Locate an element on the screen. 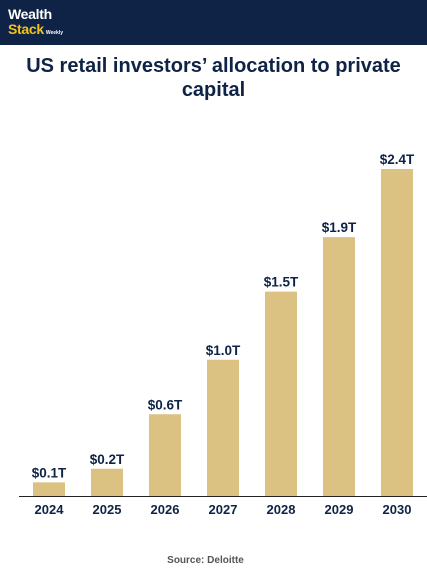 This screenshot has height=585, width=427. data-label-2024: $0.1T is located at coordinates (49, 472).